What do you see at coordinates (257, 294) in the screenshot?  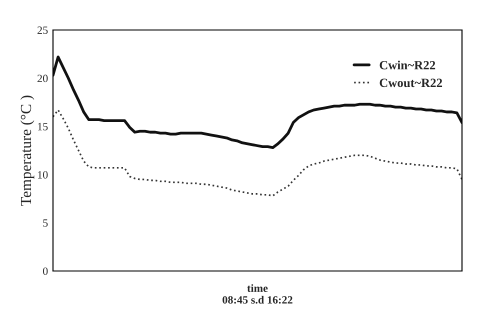 I see `x-axis-title: time 08:45 s.d 16:22` at bounding box center [257, 294].